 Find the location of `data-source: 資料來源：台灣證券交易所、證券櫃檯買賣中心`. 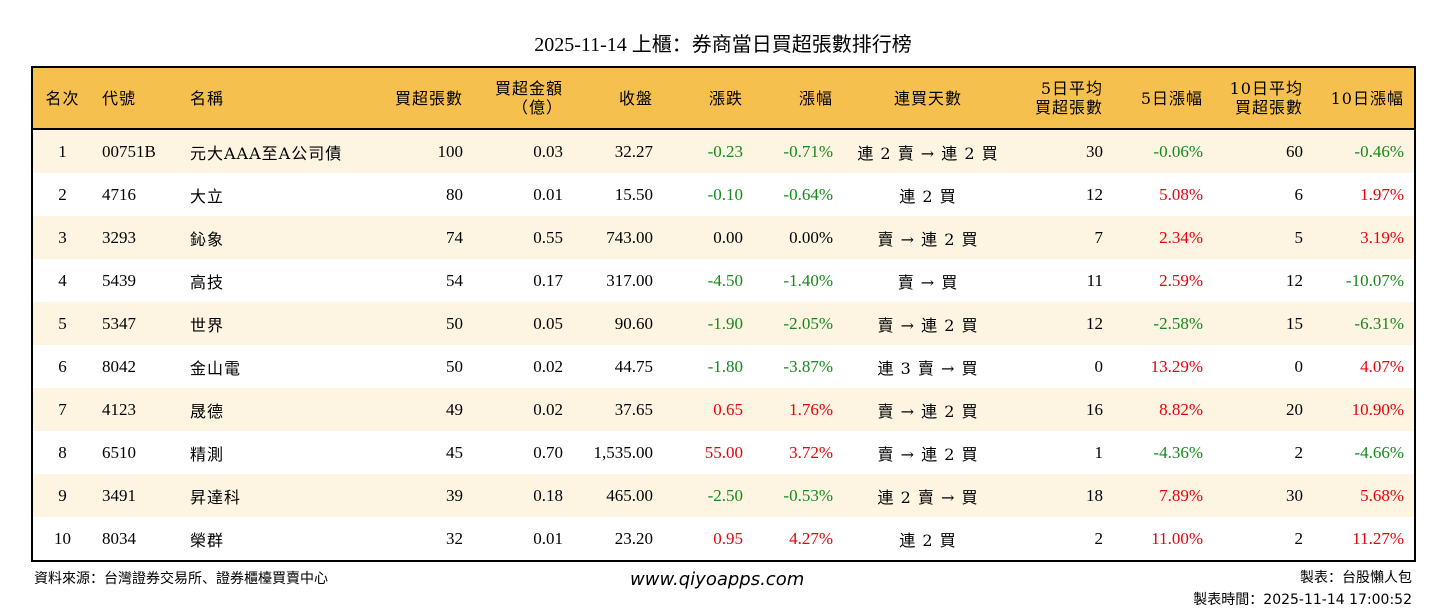

data-source: 資料來源：台灣證券交易所、證券櫃檯買賣中心 is located at coordinates (181, 579).